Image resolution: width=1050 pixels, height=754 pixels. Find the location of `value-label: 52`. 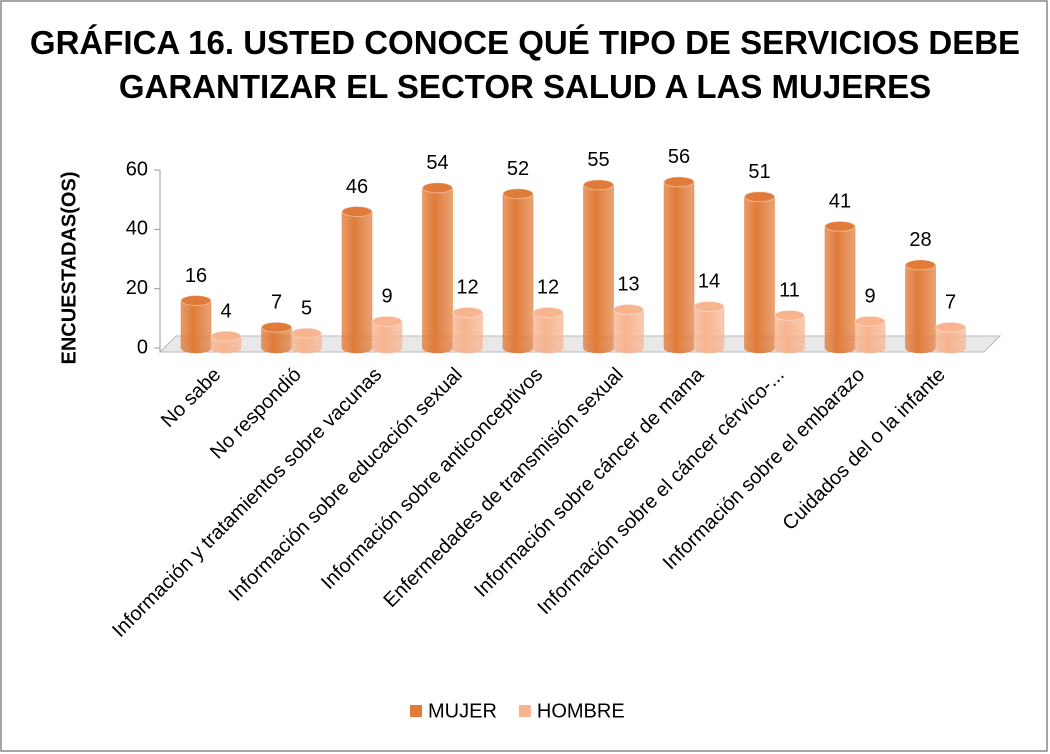

value-label: 52 is located at coordinates (518, 169).